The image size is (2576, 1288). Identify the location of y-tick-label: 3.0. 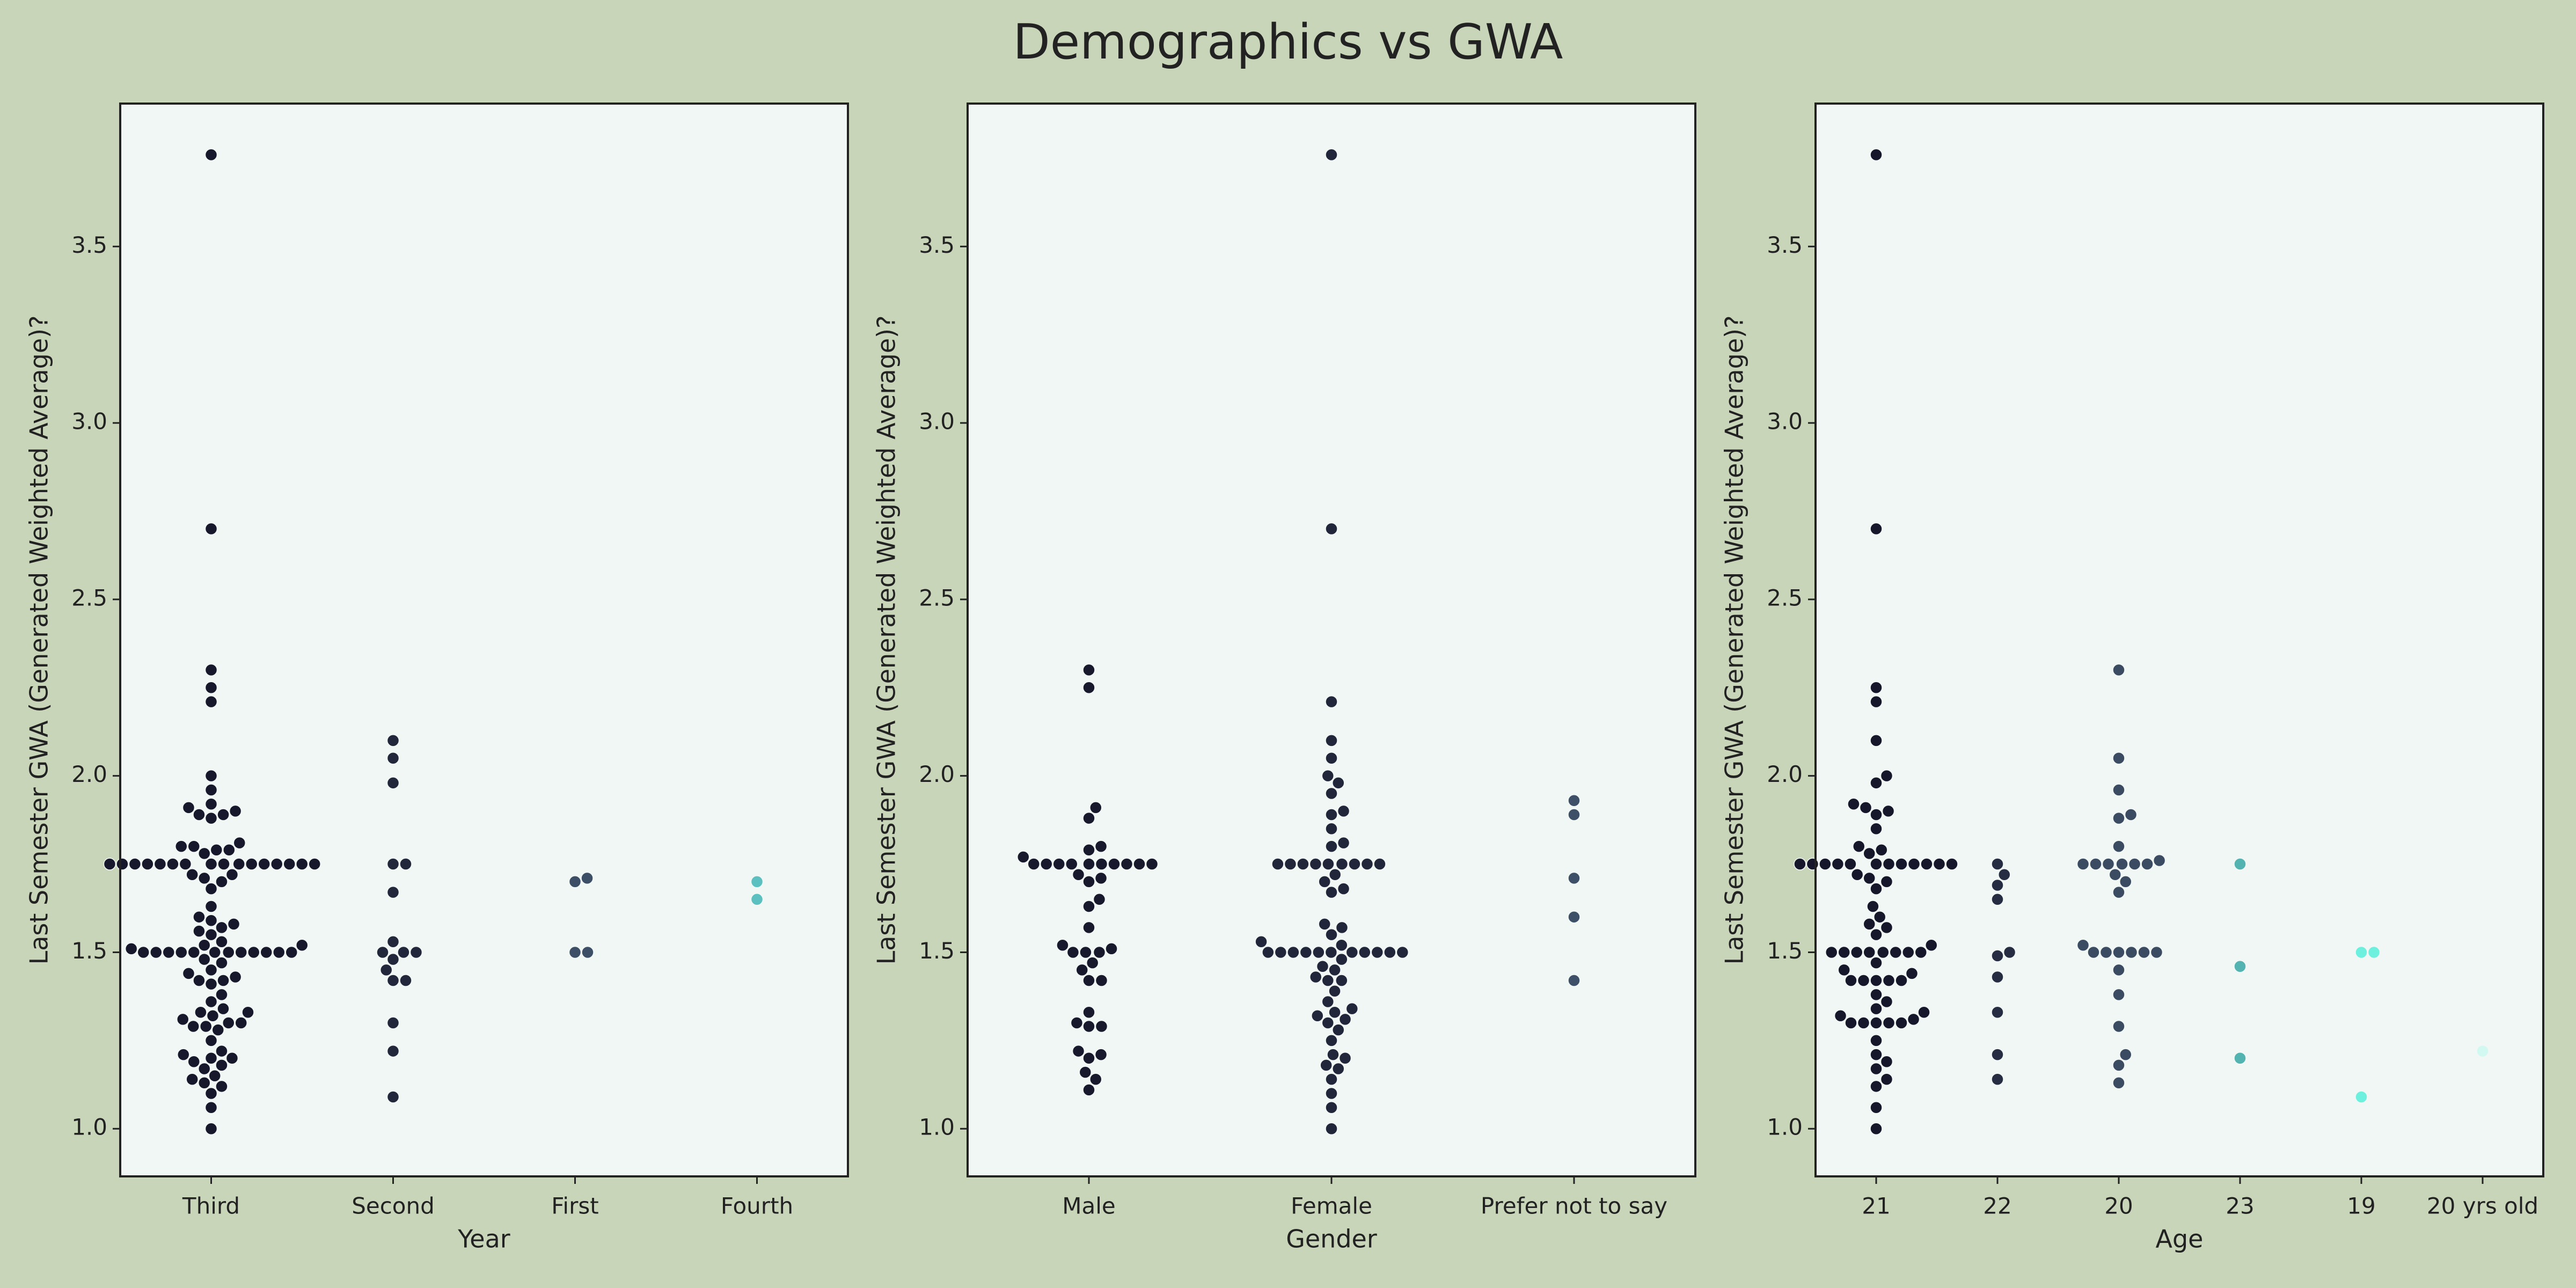
(1785, 421).